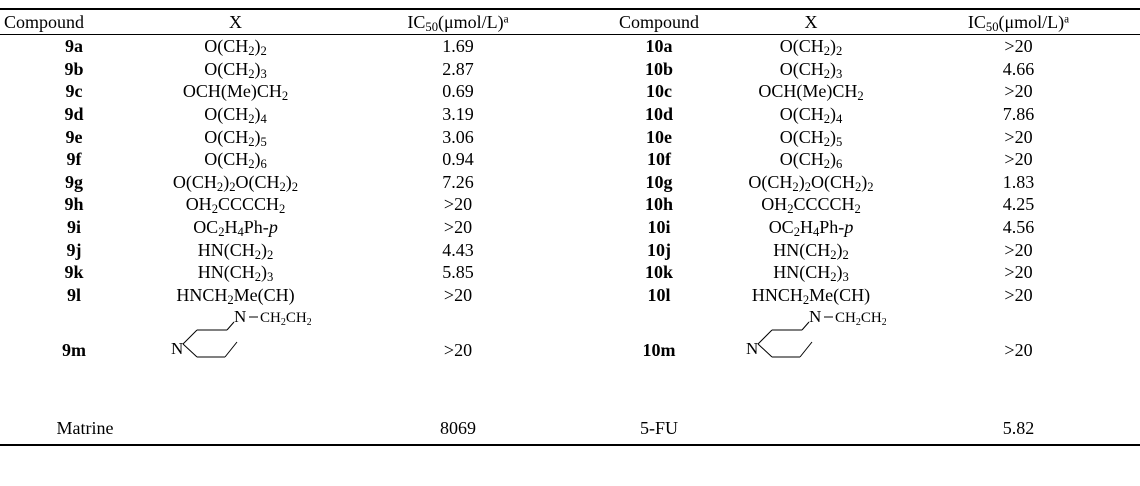  What do you see at coordinates (458, 46) in the screenshot?
I see `ic50-value: 1.69` at bounding box center [458, 46].